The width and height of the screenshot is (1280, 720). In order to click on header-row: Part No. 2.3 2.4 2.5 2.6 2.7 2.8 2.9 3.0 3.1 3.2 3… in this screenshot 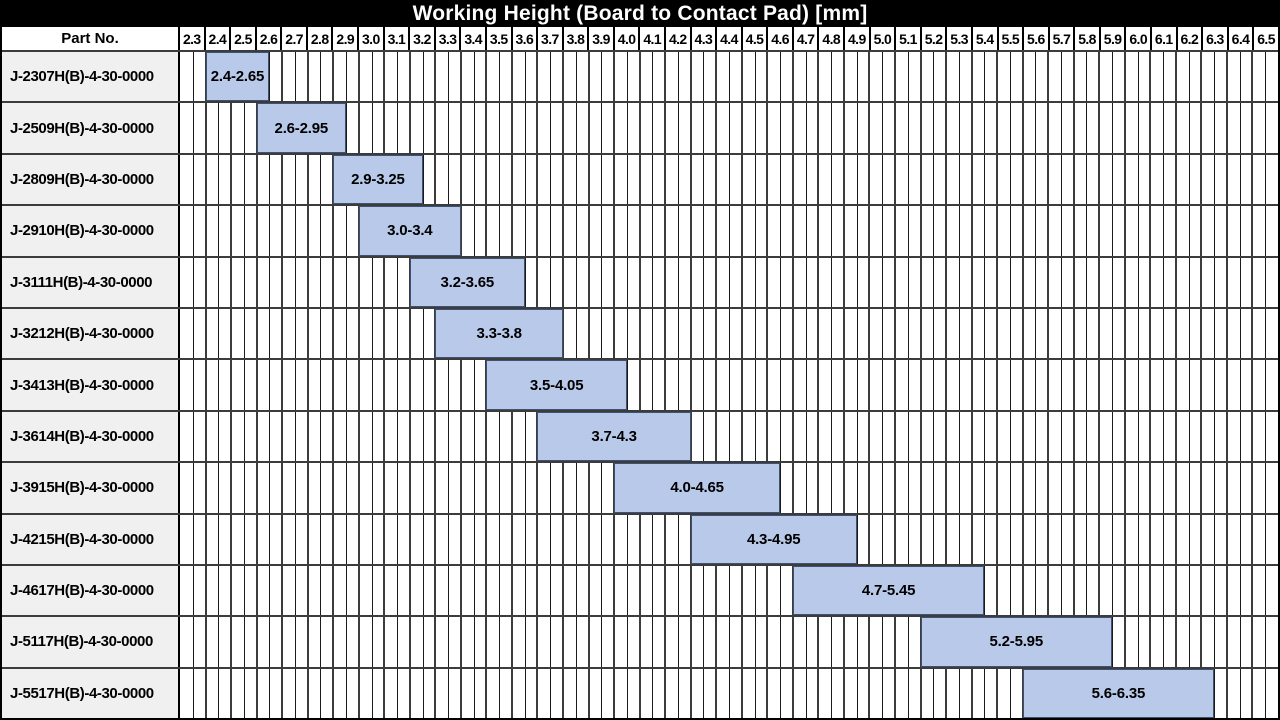, I will do `click(640, 39)`.